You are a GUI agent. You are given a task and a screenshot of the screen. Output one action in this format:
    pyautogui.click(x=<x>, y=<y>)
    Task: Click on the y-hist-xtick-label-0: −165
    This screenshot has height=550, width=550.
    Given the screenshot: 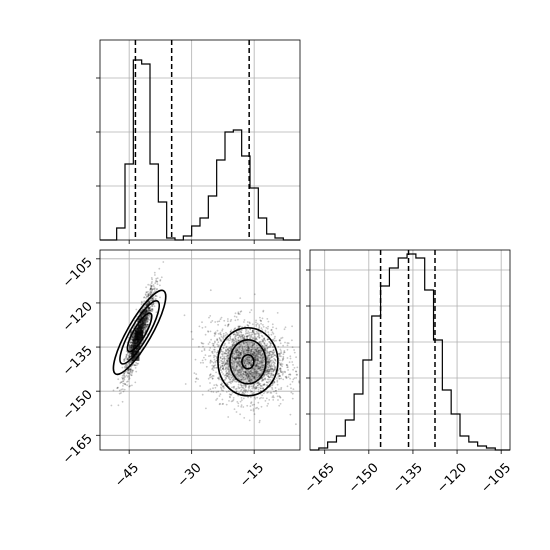 What is the action you would take?
    pyautogui.click(x=320, y=478)
    